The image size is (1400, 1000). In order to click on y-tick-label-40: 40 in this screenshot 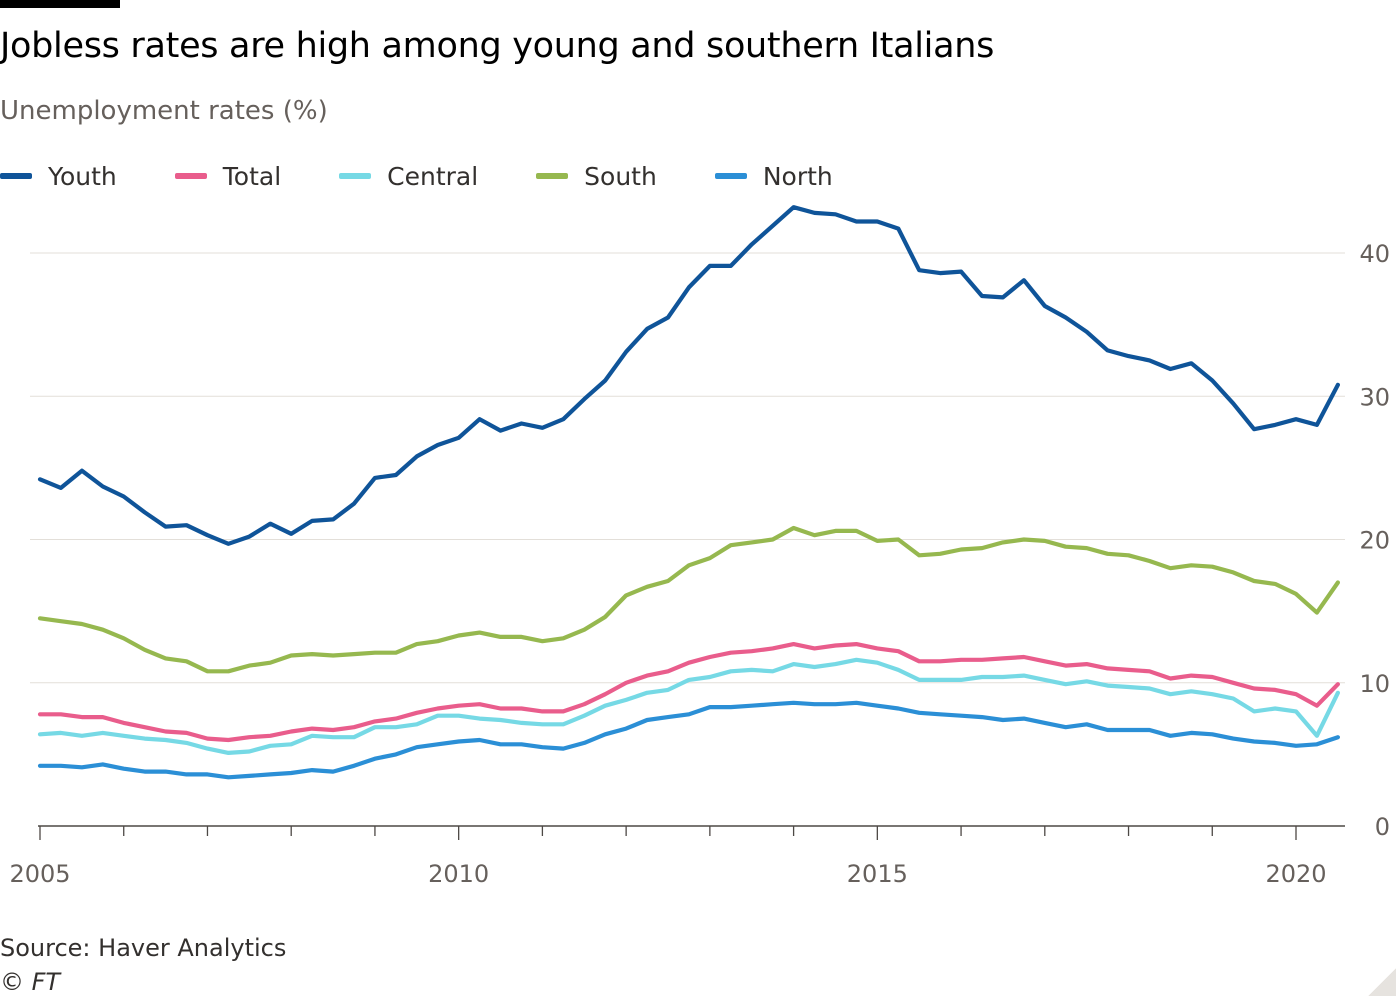, I will do `click(1374, 254)`.